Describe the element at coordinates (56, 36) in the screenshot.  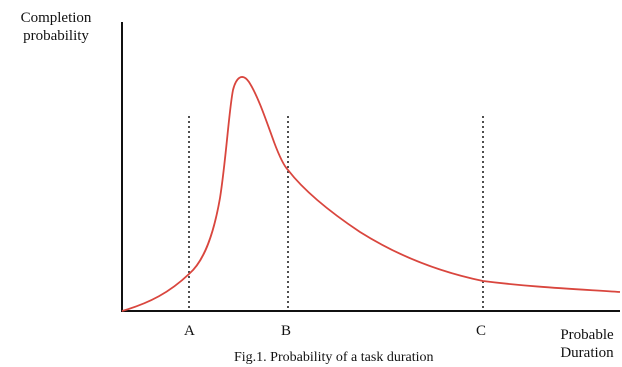
I see `y-axis-label-line2: probability` at that location.